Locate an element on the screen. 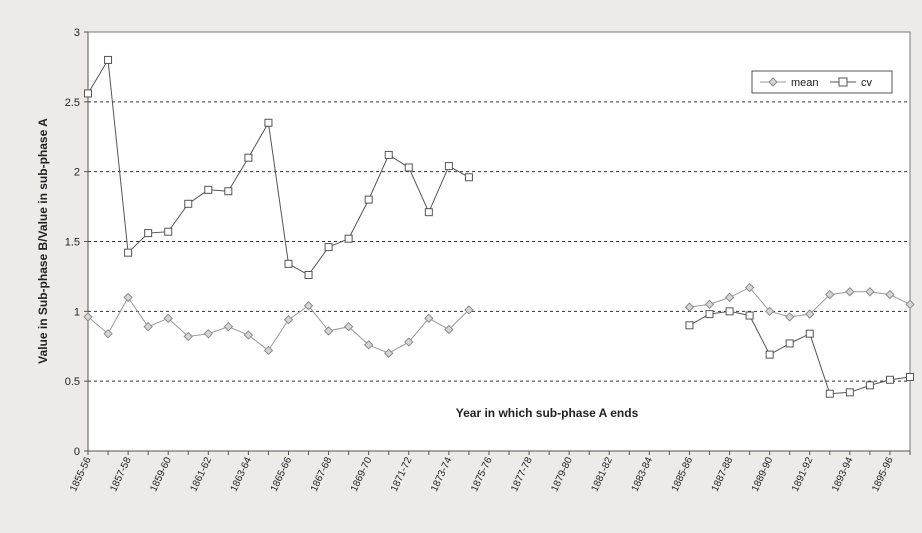 Image resolution: width=922 pixels, height=533 pixels. y-tick-label: 3 is located at coordinates (77, 33).